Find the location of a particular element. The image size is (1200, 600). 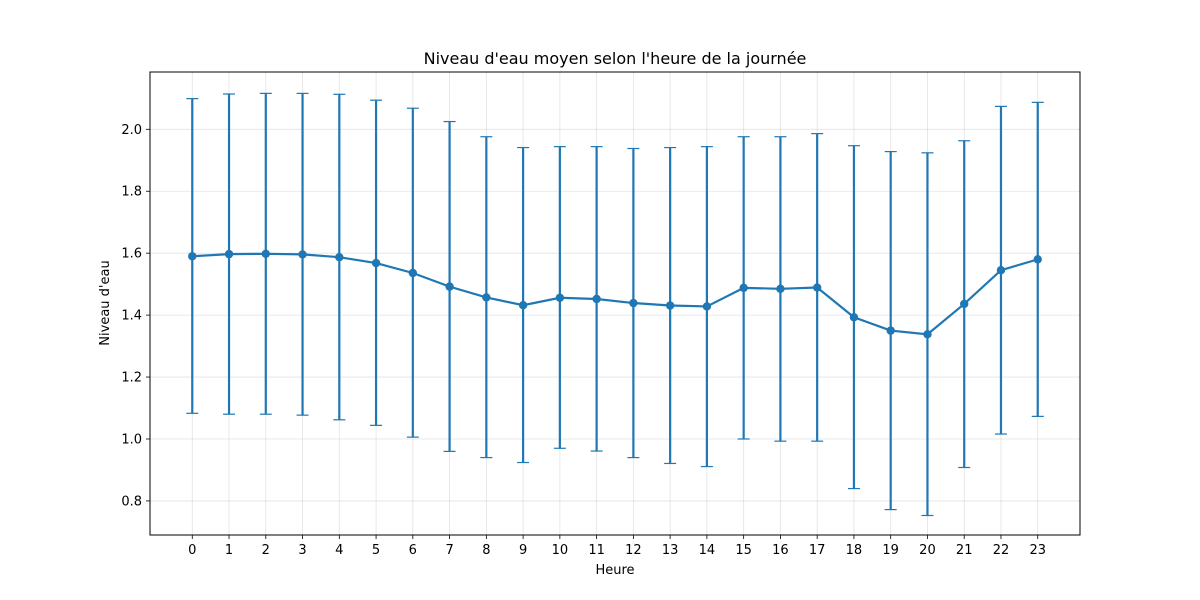

x-tick-label: 18 is located at coordinates (854, 550).